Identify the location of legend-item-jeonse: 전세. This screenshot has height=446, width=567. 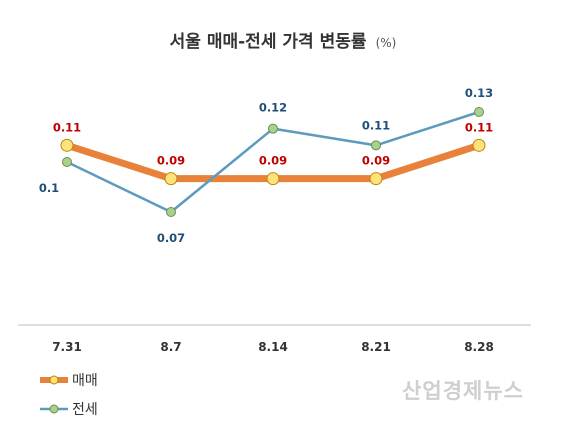
(69, 410).